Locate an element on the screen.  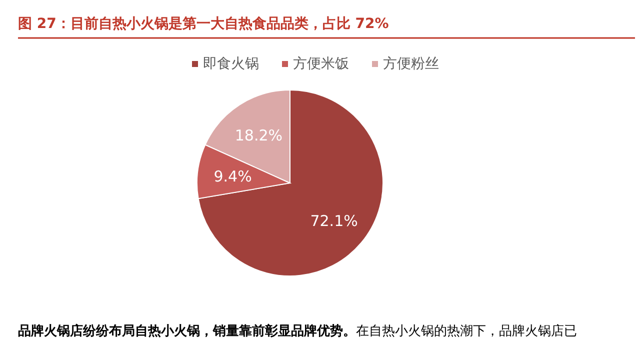
legend-label: 方便米饭 is located at coordinates (321, 64).